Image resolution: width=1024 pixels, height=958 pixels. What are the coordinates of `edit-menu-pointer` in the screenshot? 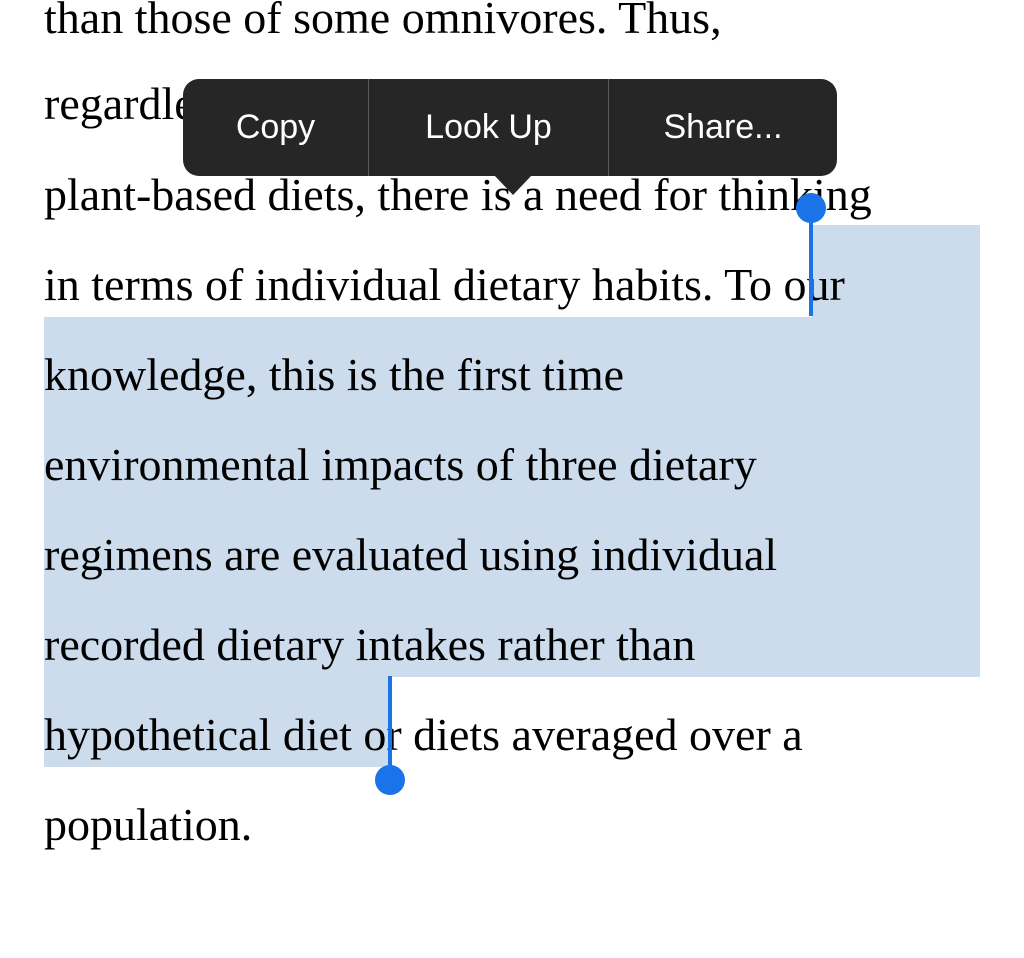 It's located at (513, 185).